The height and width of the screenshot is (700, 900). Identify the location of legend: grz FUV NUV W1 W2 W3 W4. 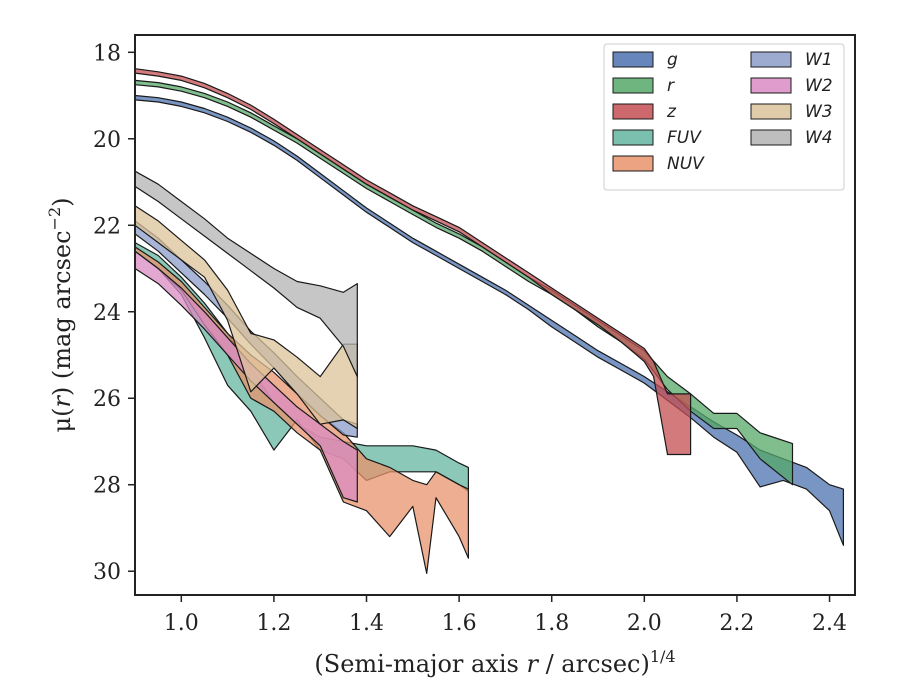
(724, 117).